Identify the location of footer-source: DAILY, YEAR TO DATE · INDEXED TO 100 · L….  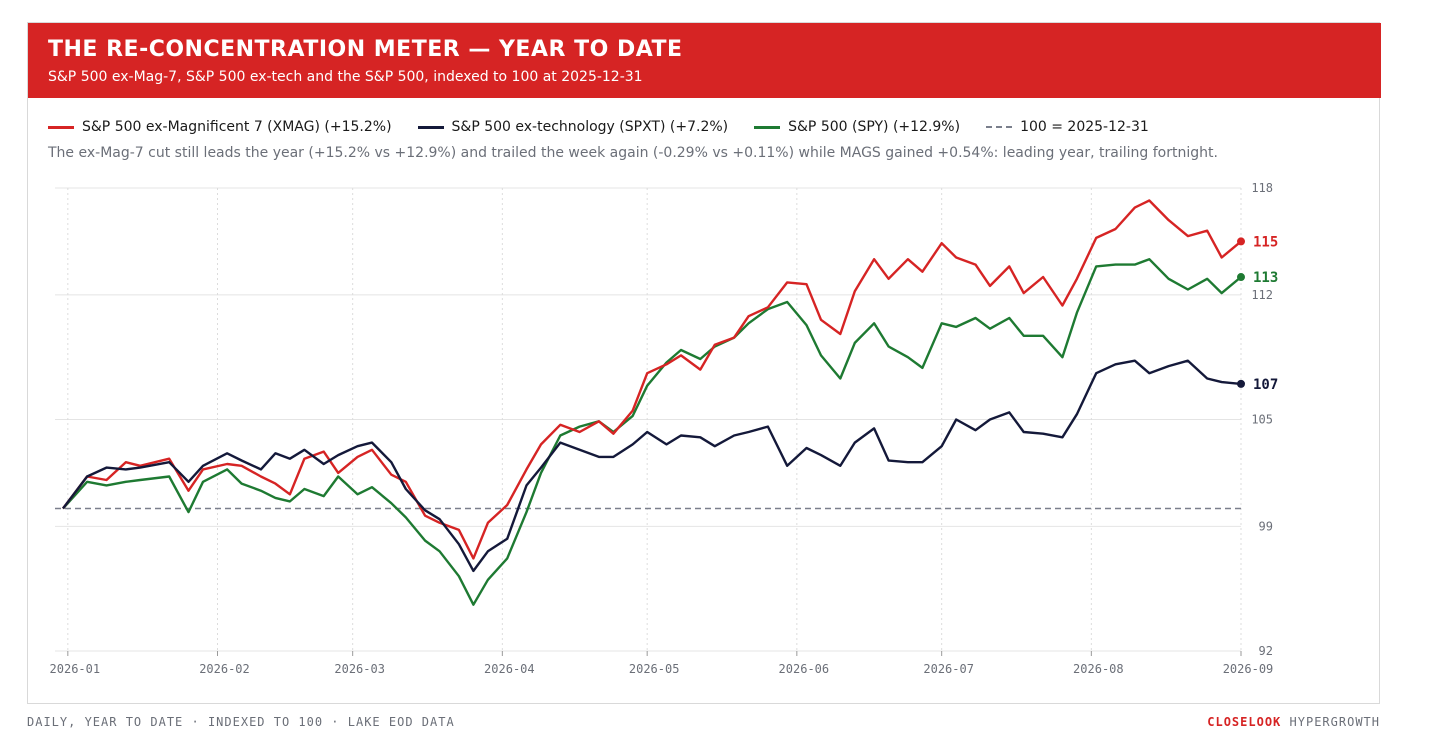
(241, 722).